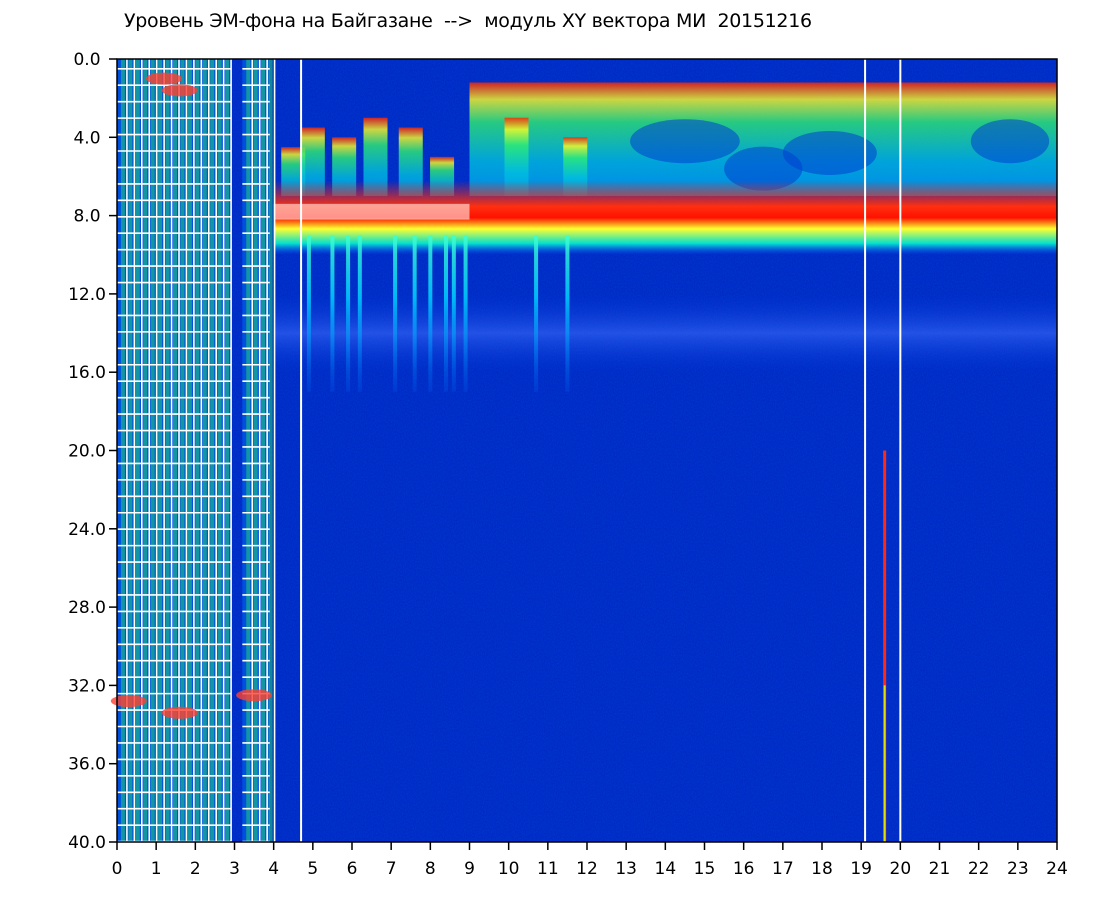 The image size is (1096, 900). What do you see at coordinates (666, 869) in the screenshot?
I see `x-tick-label: 14` at bounding box center [666, 869].